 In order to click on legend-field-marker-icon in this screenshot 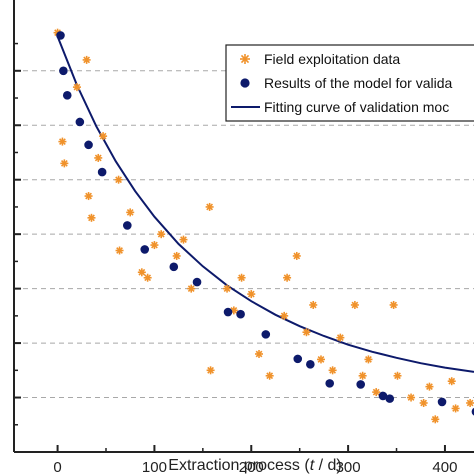, I will do `click(245, 59)`.